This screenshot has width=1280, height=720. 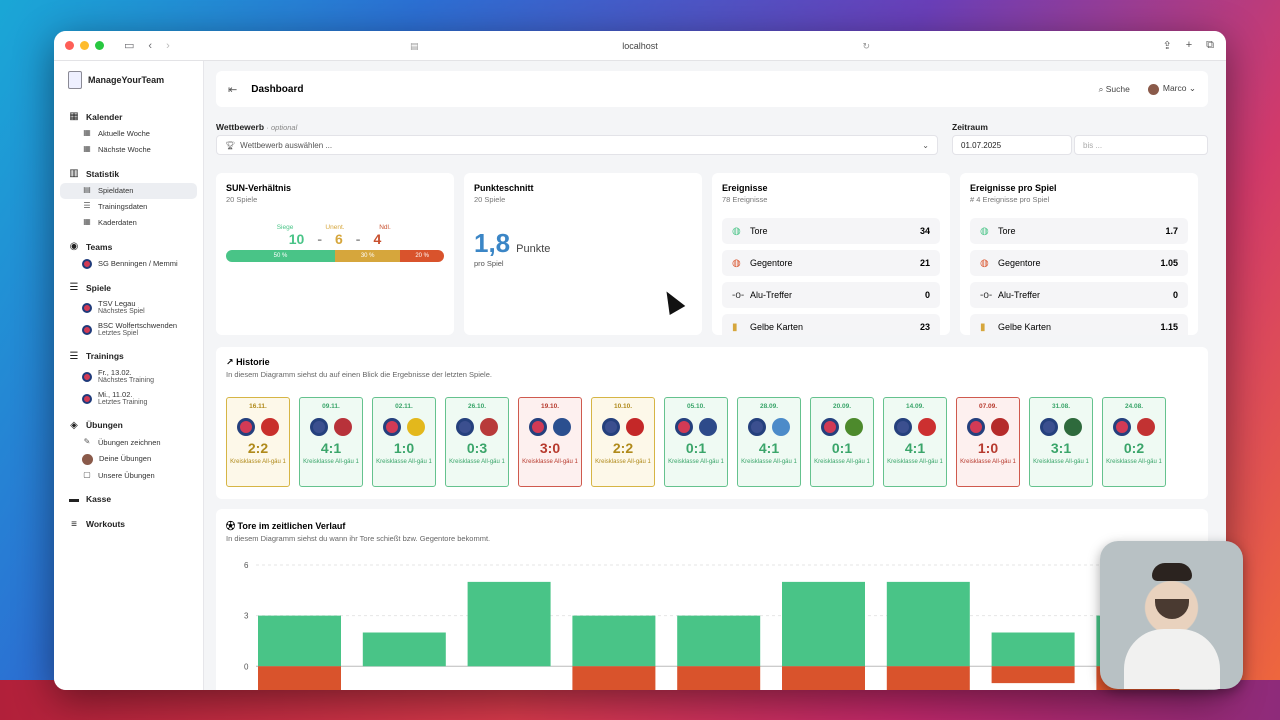 What do you see at coordinates (1167, 46) in the screenshot?
I see `share-icon: ⇪` at bounding box center [1167, 46].